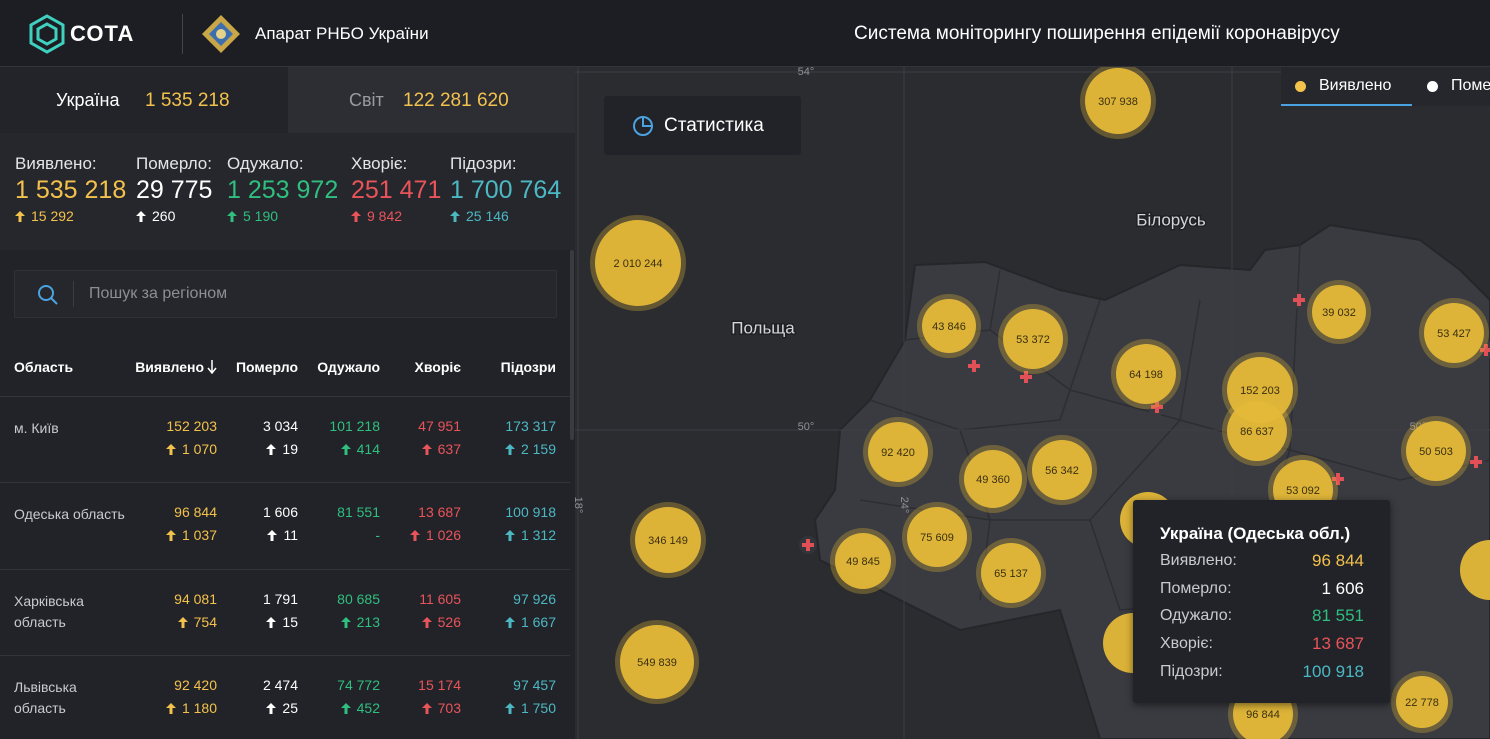 The width and height of the screenshot is (1490, 739). Describe the element at coordinates (441, 708) in the screenshot. I see `cell-change: 703` at that location.